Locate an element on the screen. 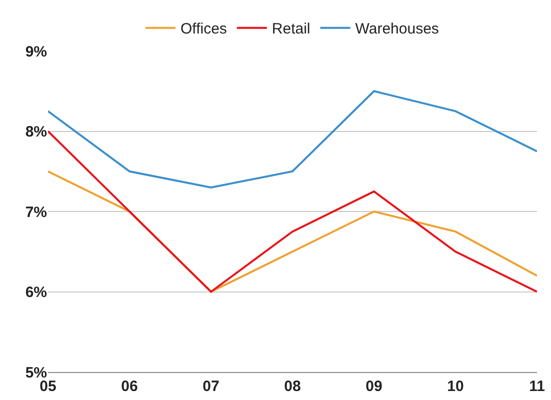 The width and height of the screenshot is (551, 400). legend-label: Offices is located at coordinates (203, 29).